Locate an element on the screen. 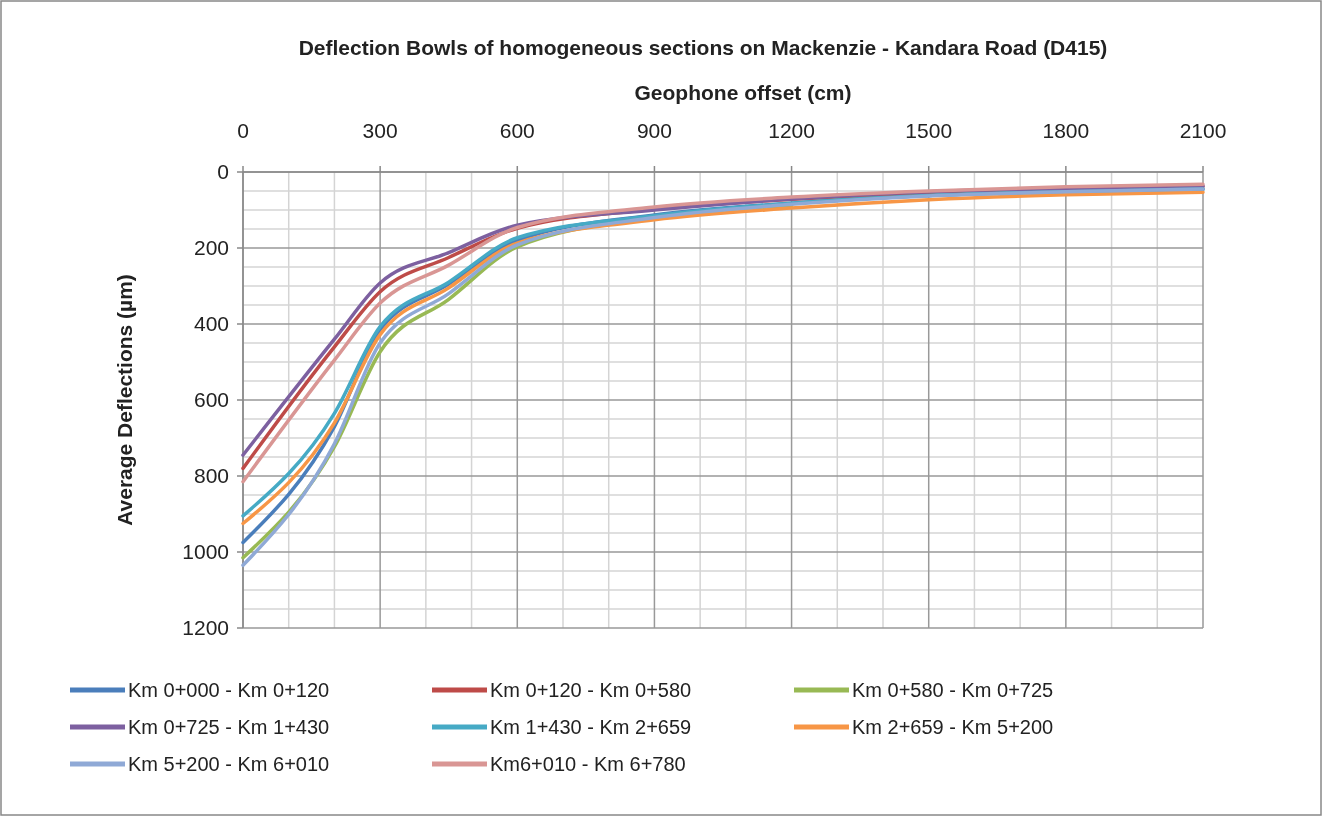 The width and height of the screenshot is (1322, 816). y-tick-label: 1200 is located at coordinates (205, 627).